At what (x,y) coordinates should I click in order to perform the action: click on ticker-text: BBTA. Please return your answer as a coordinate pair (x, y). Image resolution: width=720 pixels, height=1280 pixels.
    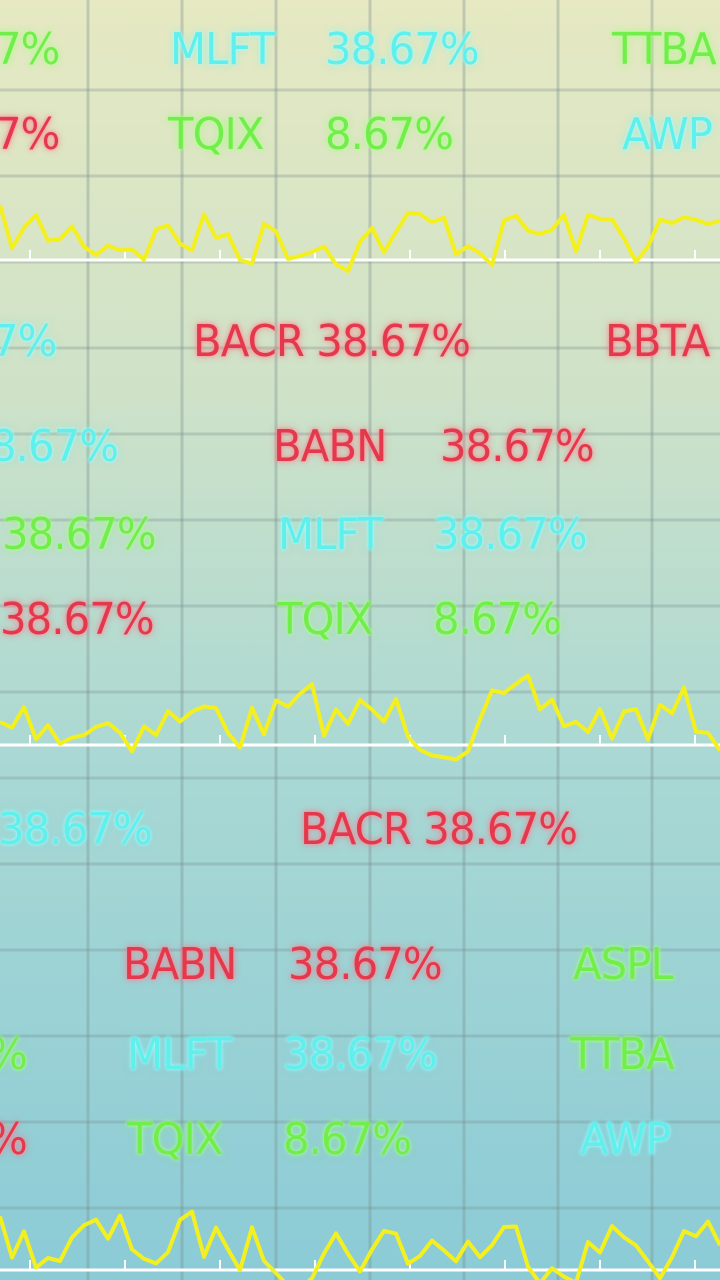
    Looking at the image, I should click on (657, 341).